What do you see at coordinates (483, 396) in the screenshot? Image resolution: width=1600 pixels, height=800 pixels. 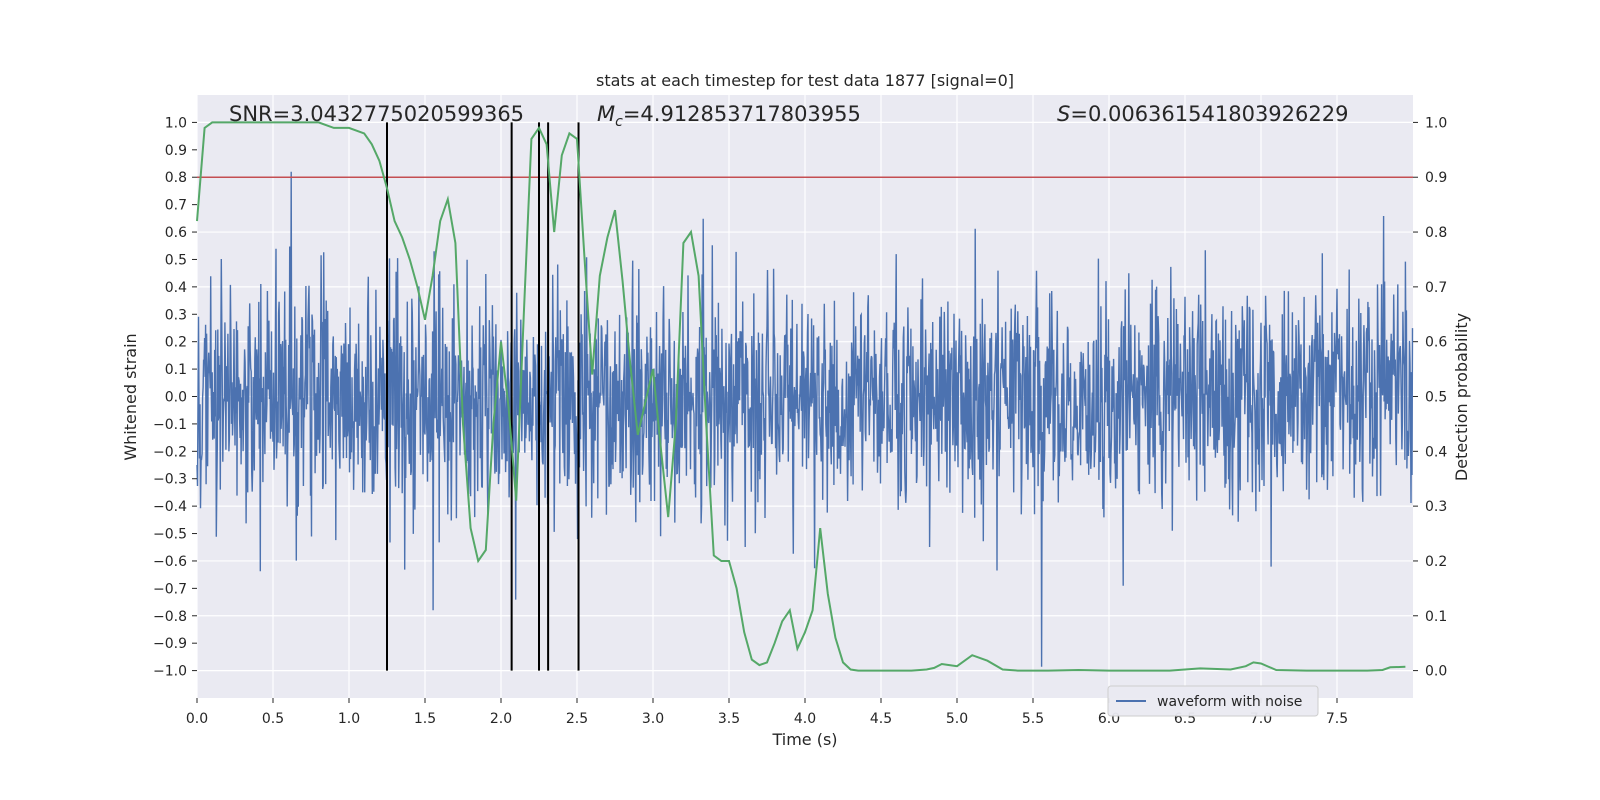 I see `vlines-group` at bounding box center [483, 396].